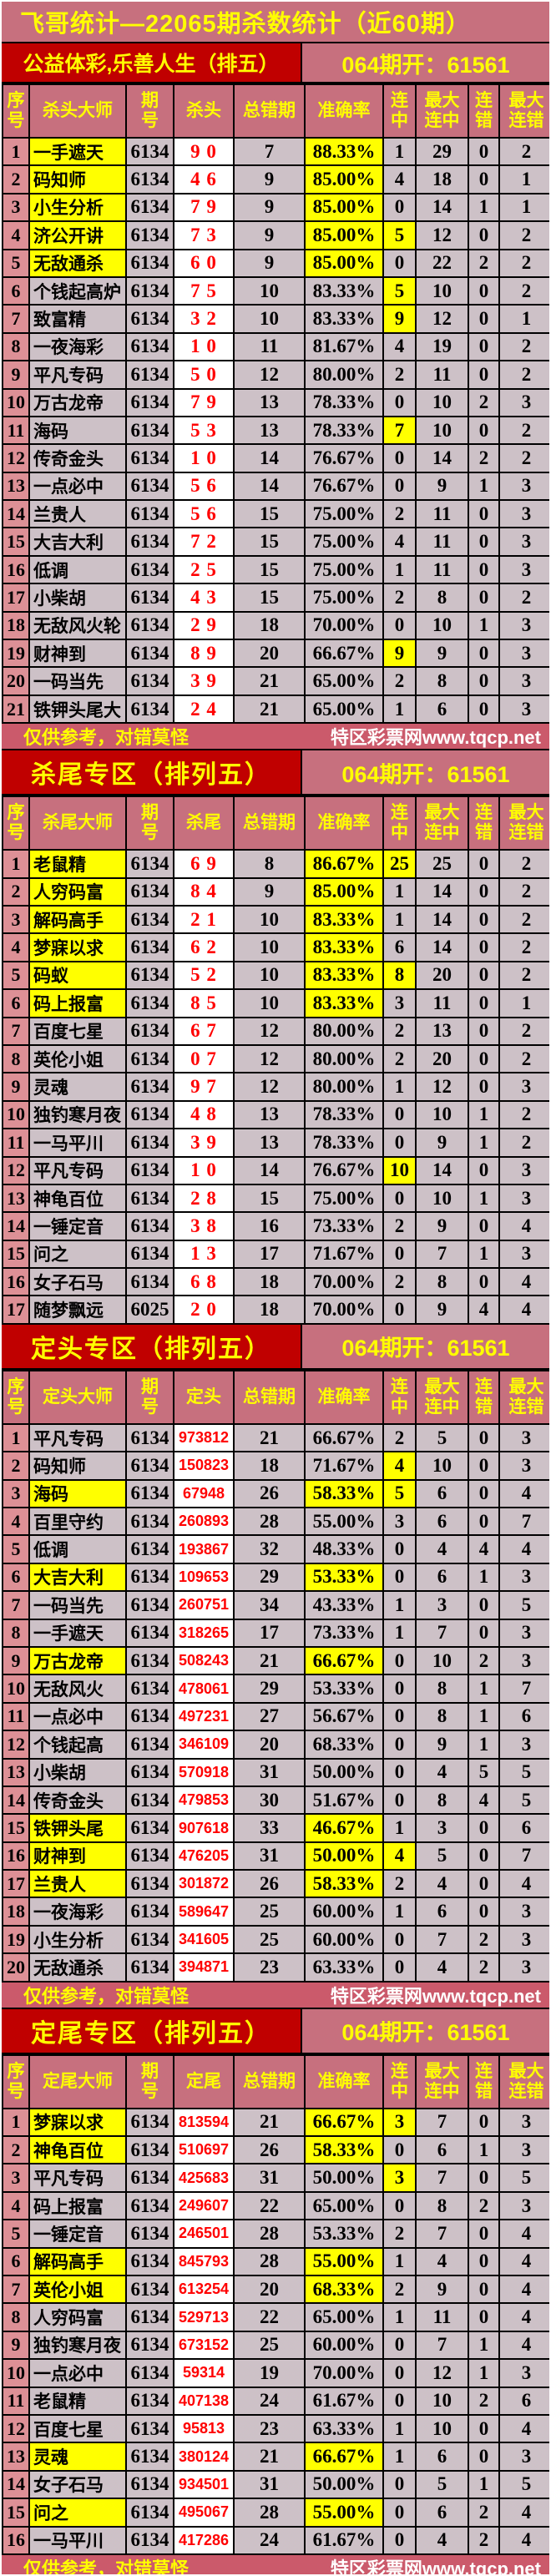  What do you see at coordinates (204, 111) in the screenshot?
I see `column-header-kill: 杀头` at bounding box center [204, 111].